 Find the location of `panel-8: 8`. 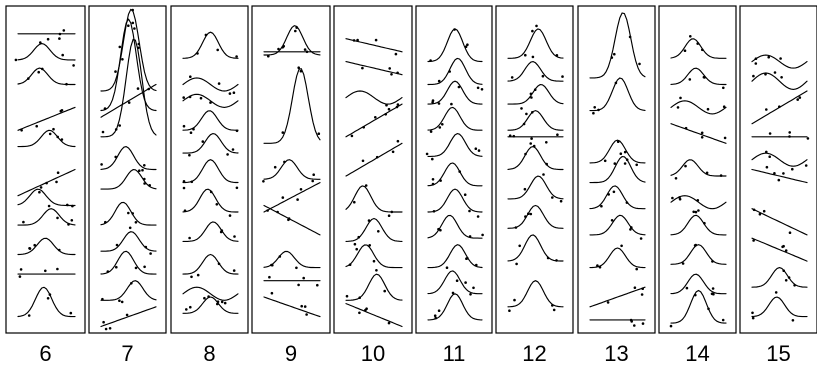

panel-8: 8 is located at coordinates (209, 185).